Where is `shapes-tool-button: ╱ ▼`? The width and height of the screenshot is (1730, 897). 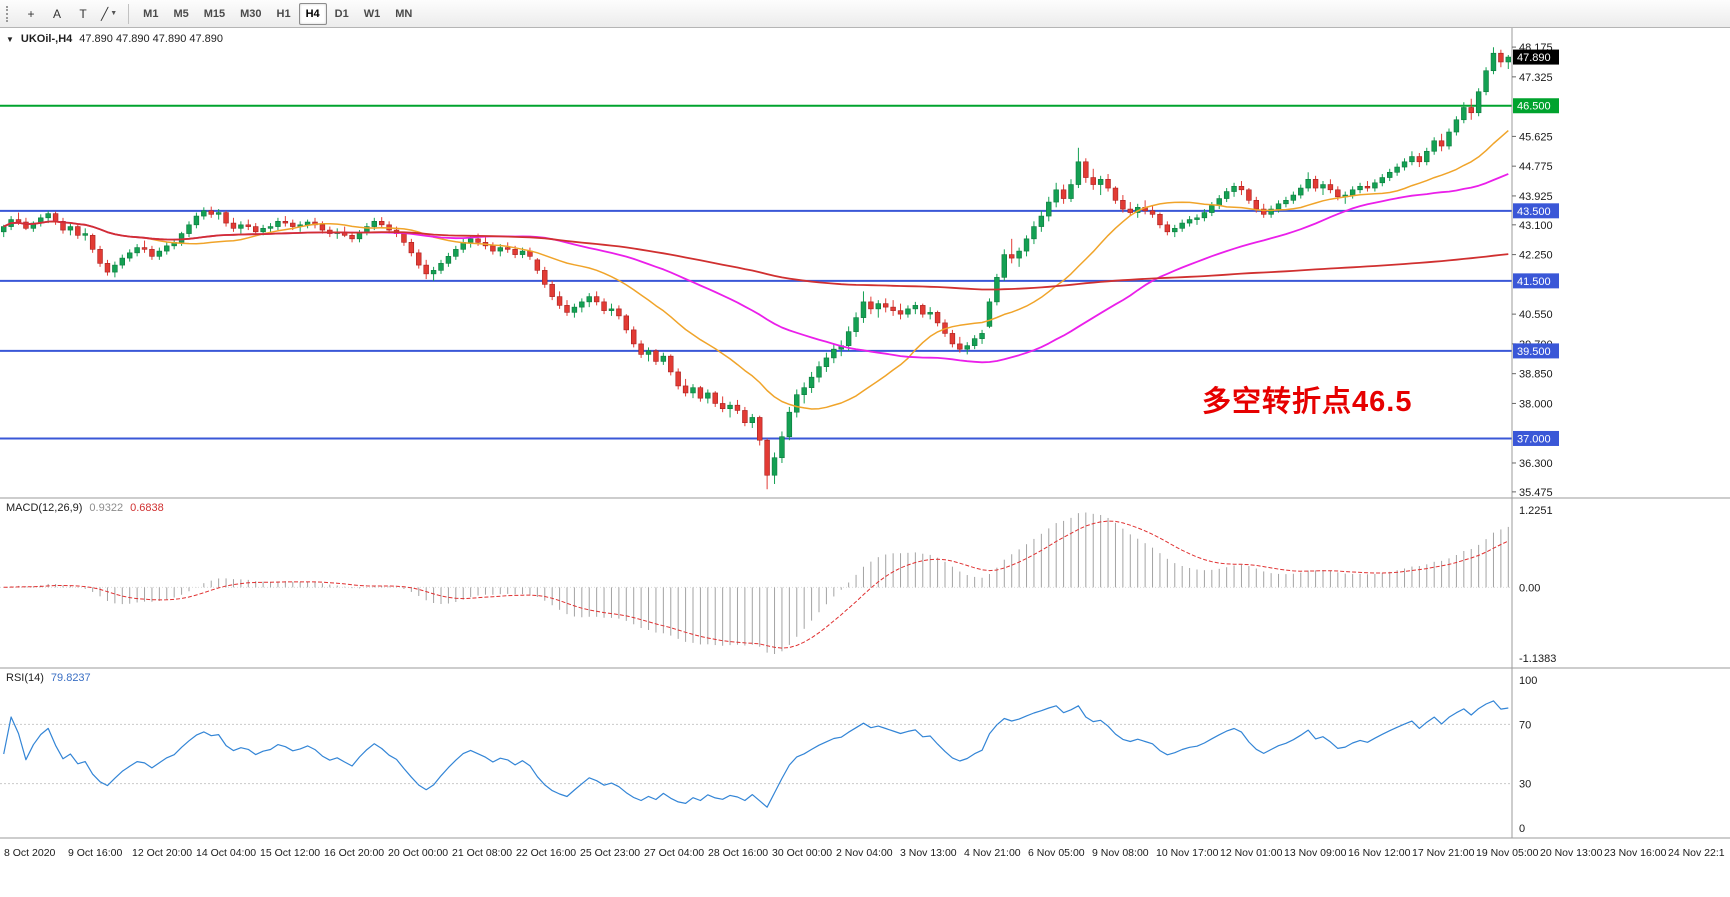 shapes-tool-button: ╱ ▼ is located at coordinates (109, 14).